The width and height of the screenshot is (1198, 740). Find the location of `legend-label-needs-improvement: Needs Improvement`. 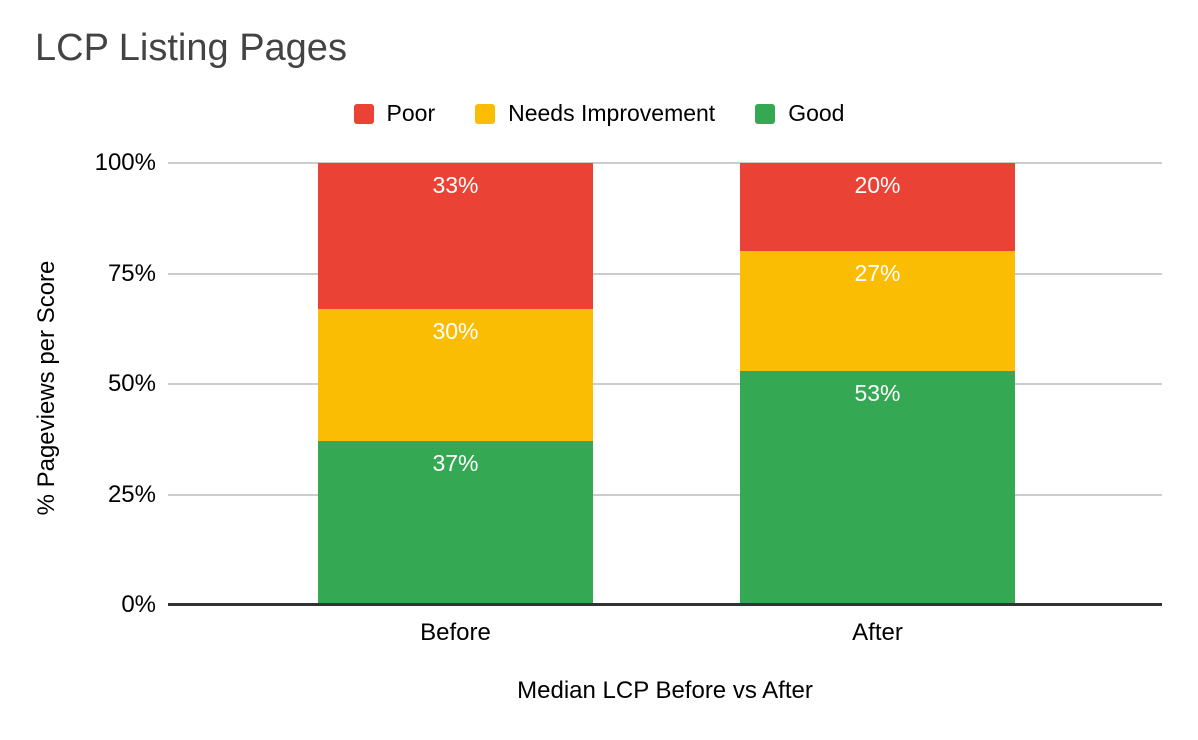

legend-label-needs-improvement: Needs Improvement is located at coordinates (612, 113).